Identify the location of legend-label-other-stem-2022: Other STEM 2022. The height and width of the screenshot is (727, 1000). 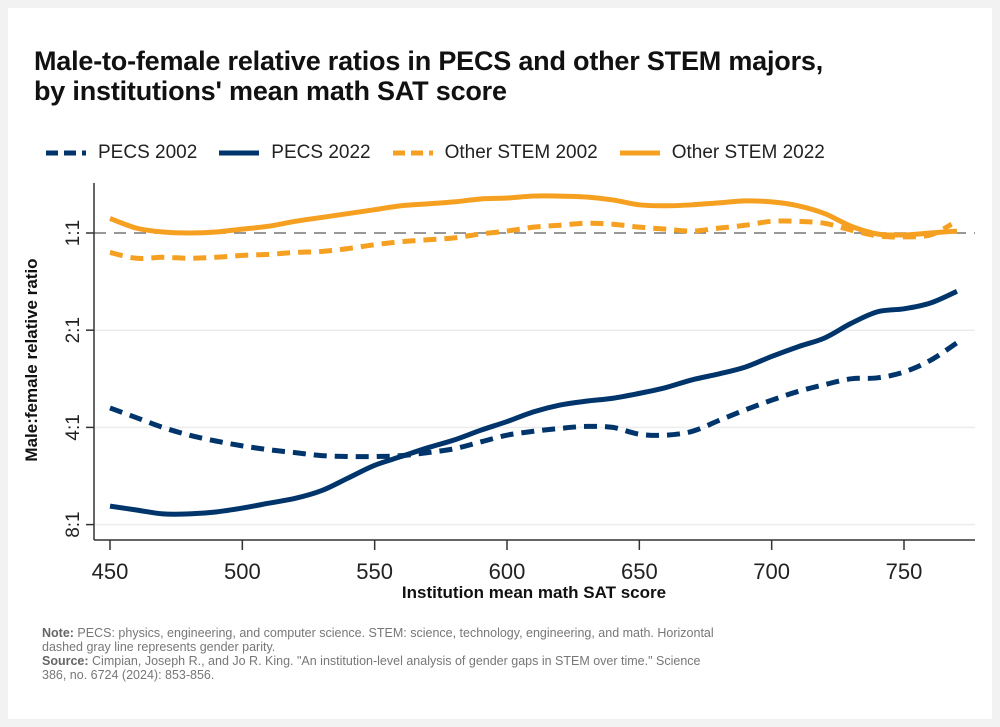
(748, 152).